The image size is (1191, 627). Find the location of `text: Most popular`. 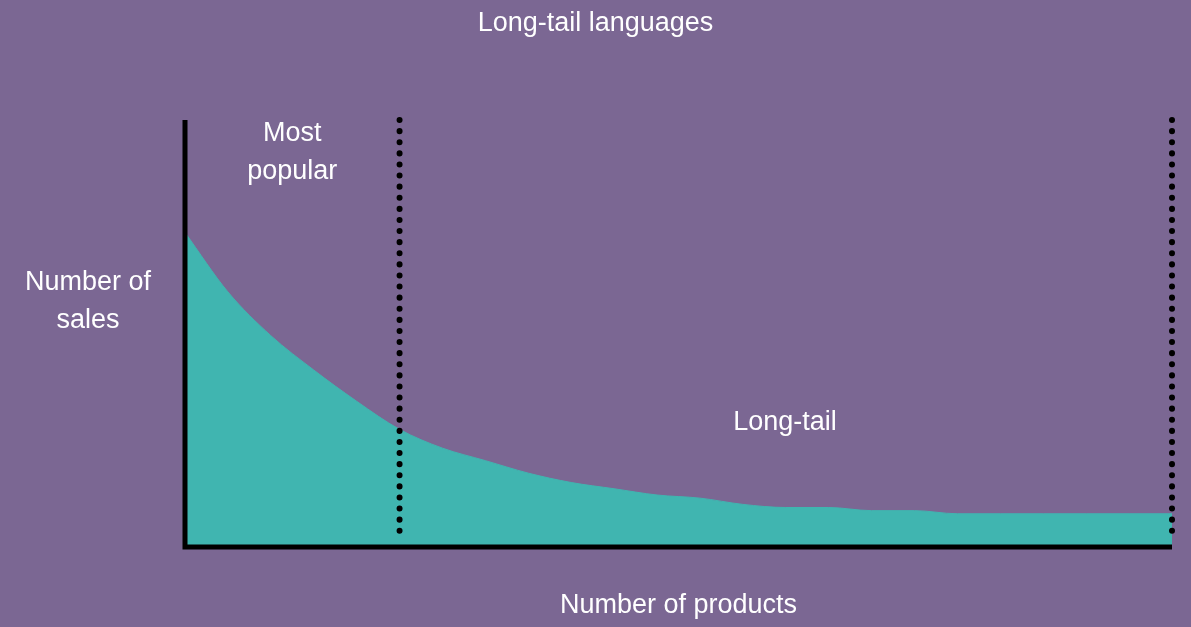

text: Most popular is located at coordinates (292, 151).